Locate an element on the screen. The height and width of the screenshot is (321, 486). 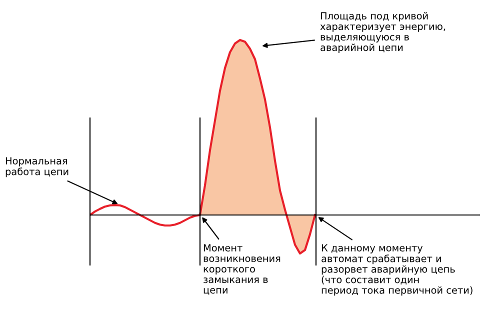
text: Нормальная работа цепи is located at coordinates (37, 167).